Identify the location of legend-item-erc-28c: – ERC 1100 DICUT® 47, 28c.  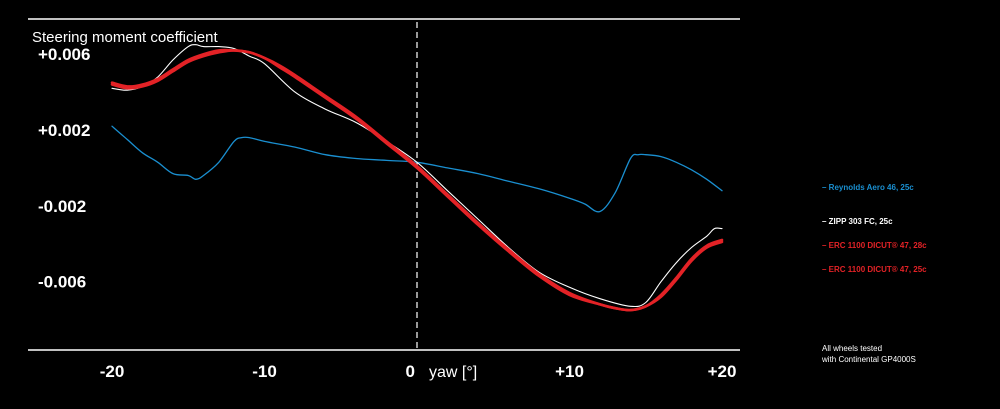
(874, 245).